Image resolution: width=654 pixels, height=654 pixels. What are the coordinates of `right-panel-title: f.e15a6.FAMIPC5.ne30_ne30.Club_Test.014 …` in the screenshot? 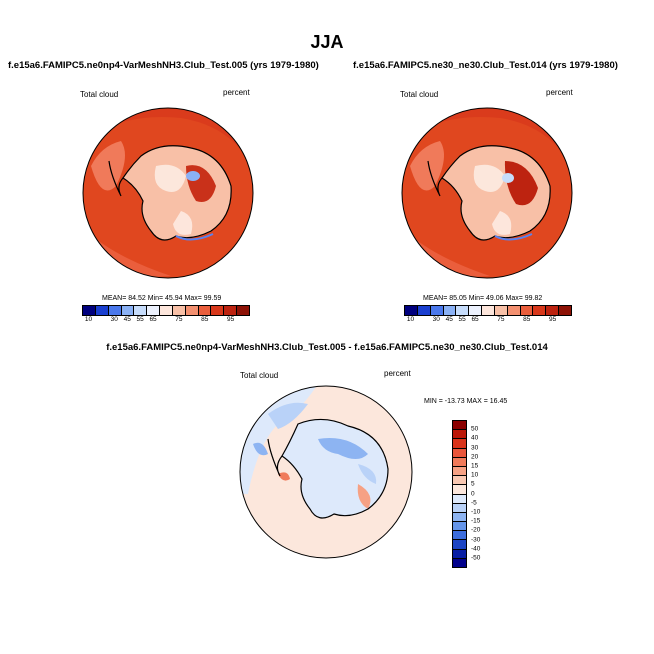 It's located at (485, 65).